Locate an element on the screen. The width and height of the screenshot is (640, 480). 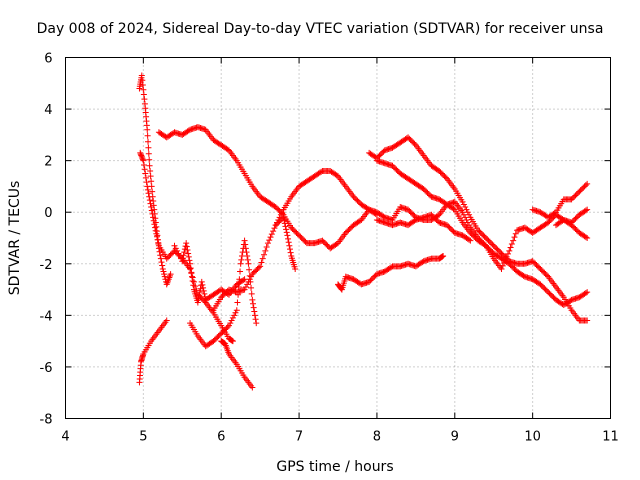
y-tick-label: 6 is located at coordinates (48, 59).